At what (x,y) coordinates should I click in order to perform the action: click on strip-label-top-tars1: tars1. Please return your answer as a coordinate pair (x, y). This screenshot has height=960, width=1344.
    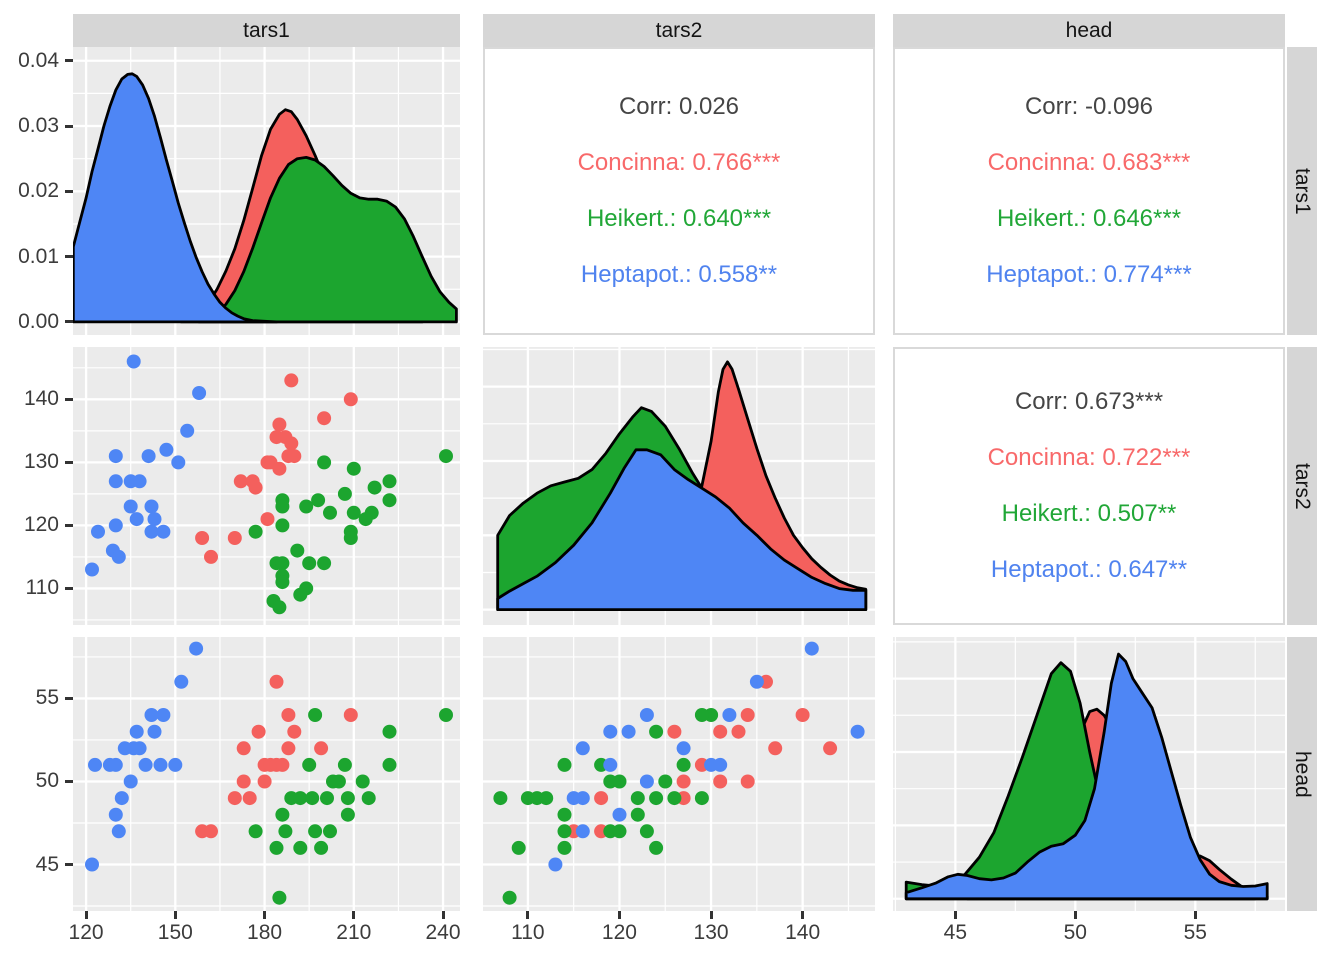
    Looking at the image, I should click on (266, 30).